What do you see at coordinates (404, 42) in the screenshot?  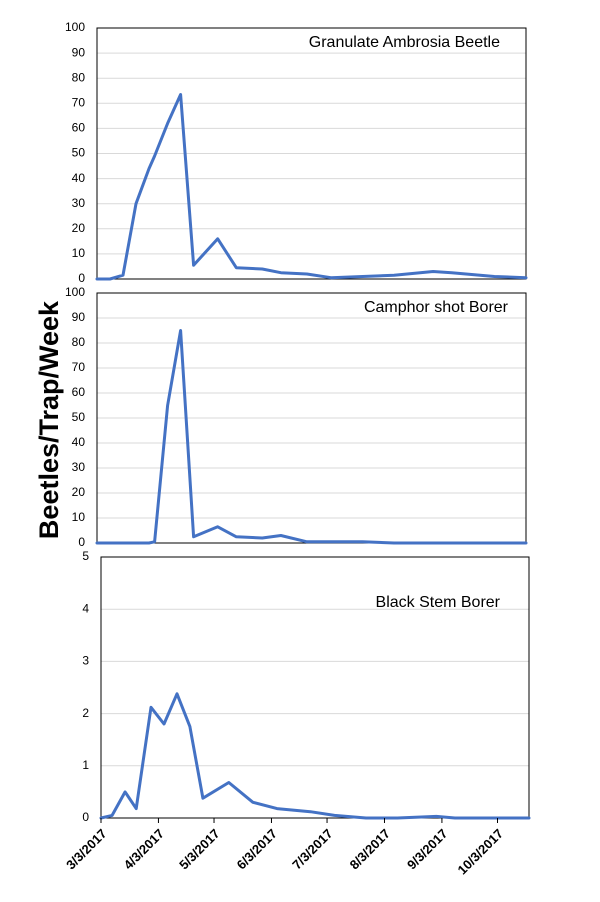 I see `panel-title: Granulate Ambrosia Beetle` at bounding box center [404, 42].